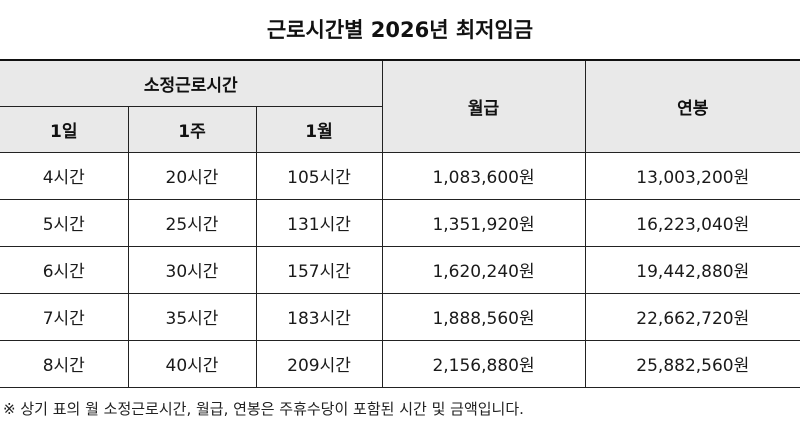 This screenshot has width=800, height=437. I want to click on cell-day: 7시간, so click(64, 316).